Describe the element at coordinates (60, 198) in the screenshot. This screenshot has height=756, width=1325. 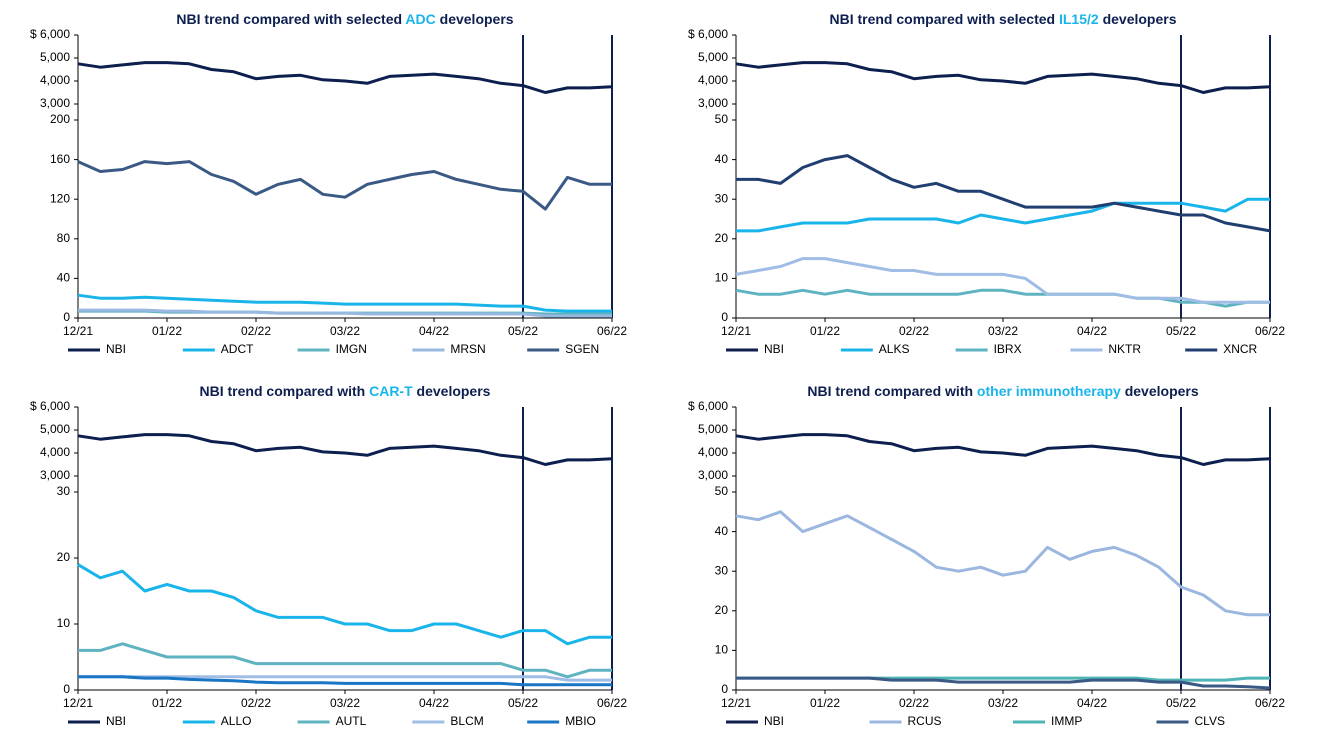
I see `y-tick-label: 120` at that location.